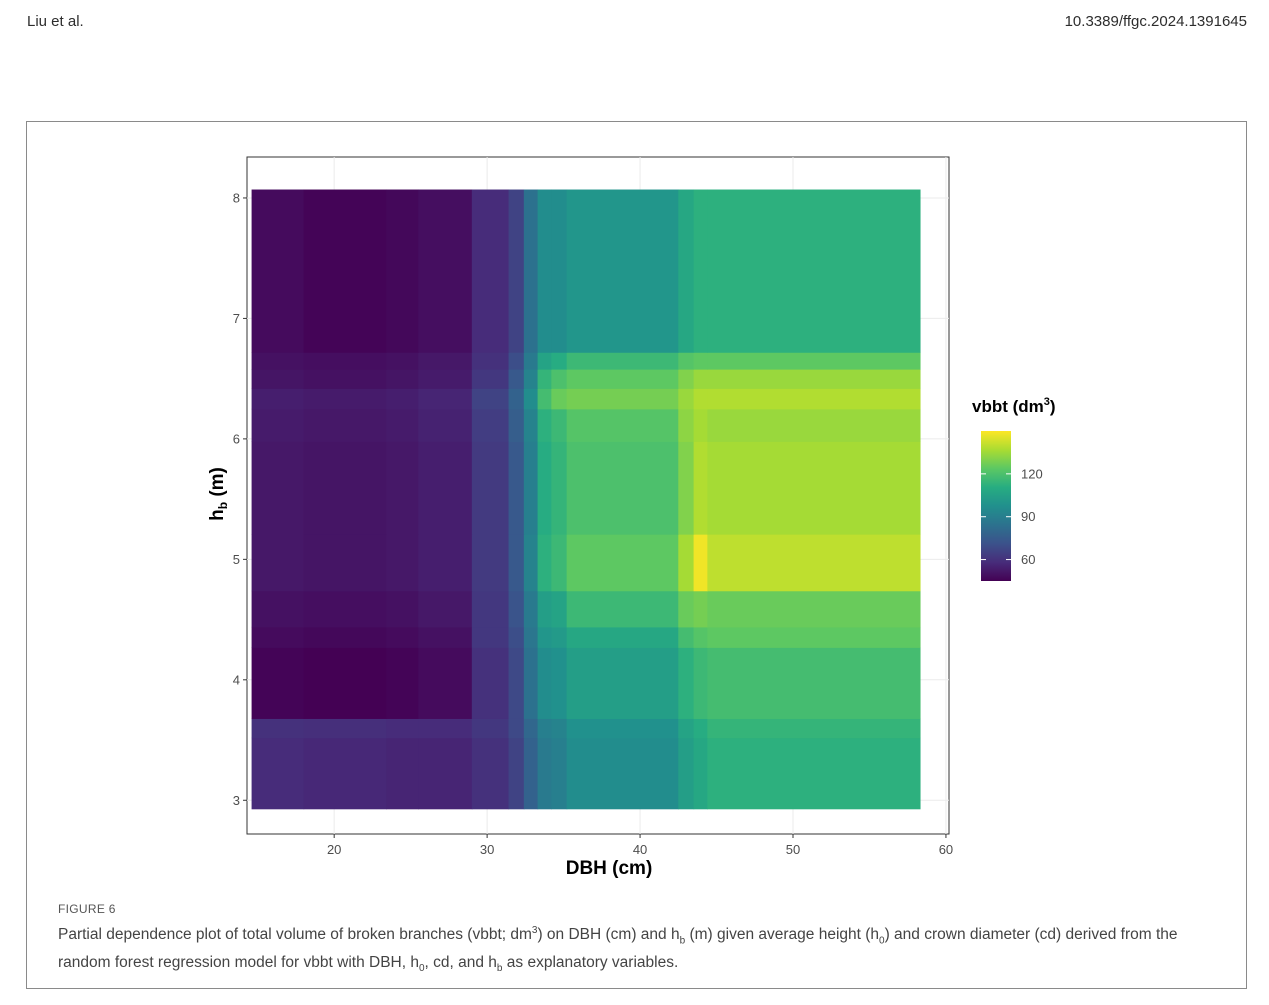 The height and width of the screenshot is (1005, 1269). Describe the element at coordinates (236, 559) in the screenshot. I see `y-tick-label: 5` at that location.